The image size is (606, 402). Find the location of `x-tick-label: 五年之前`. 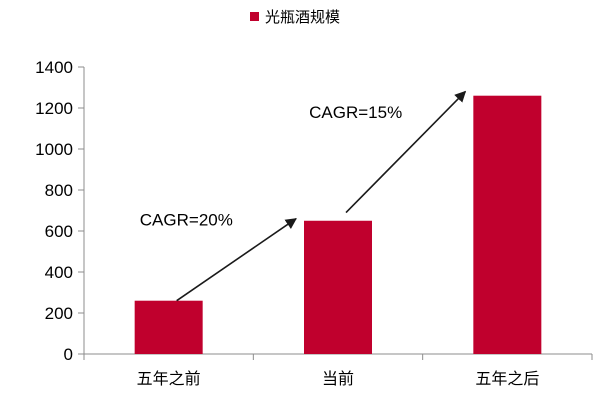

x-tick-label: 五年之前 is located at coordinates (169, 378).